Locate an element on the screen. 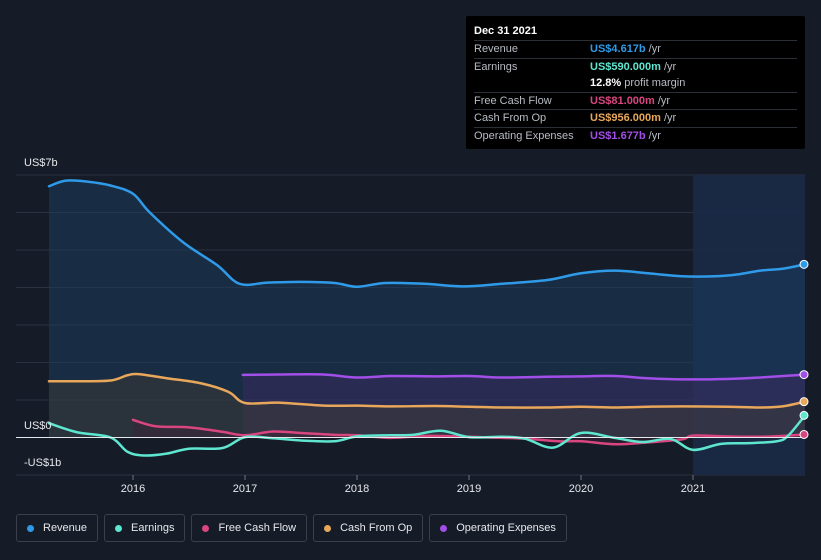 This screenshot has height=560, width=821. revenue-end-marker is located at coordinates (804, 264).